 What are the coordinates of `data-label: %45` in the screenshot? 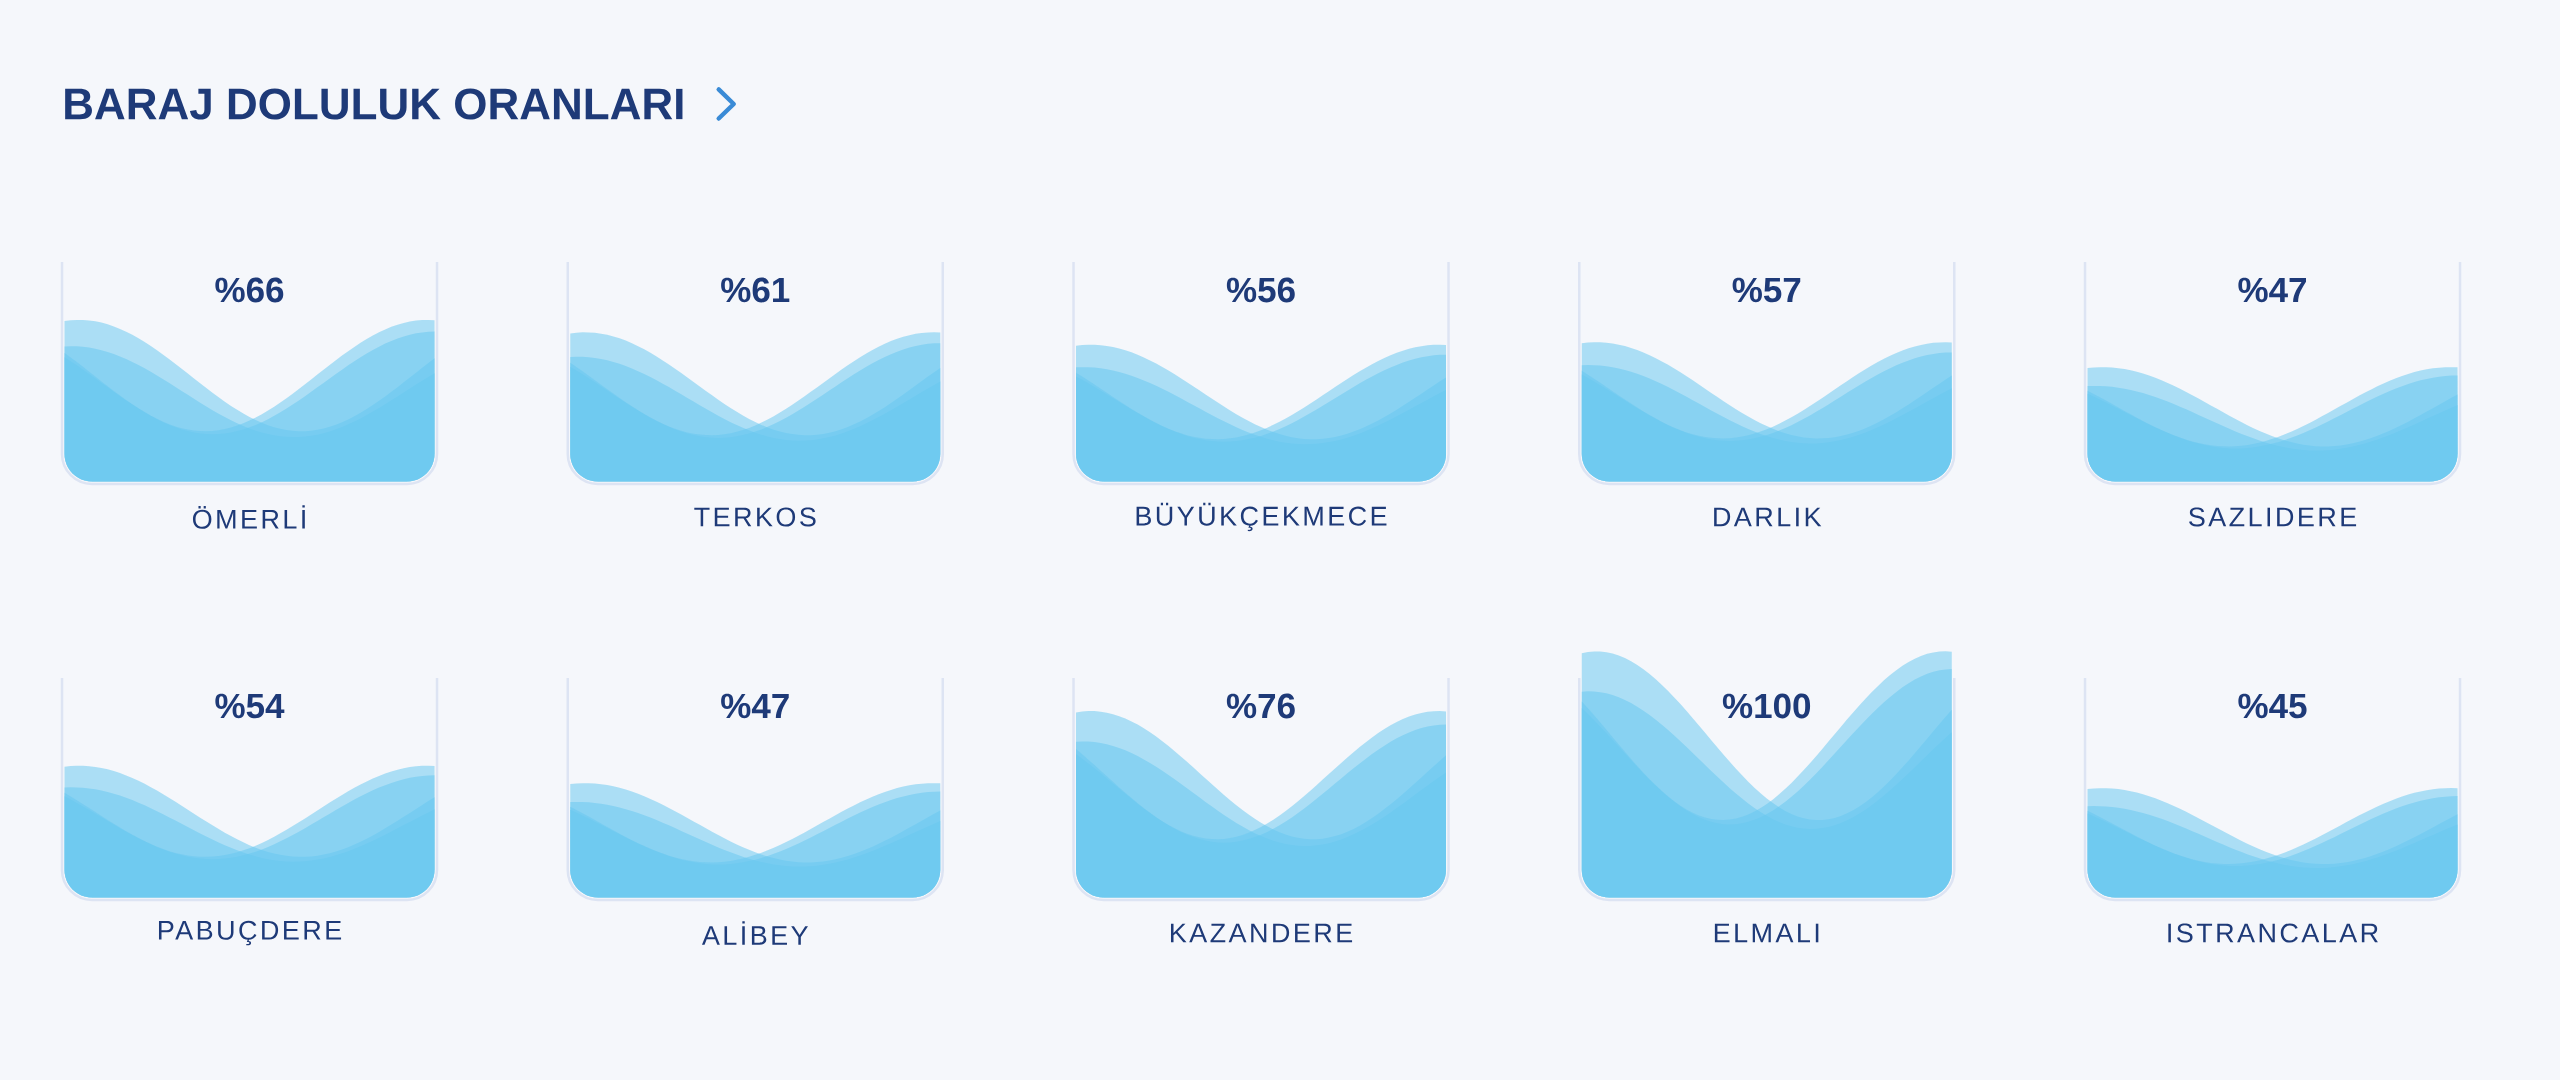 It's located at (2272, 706).